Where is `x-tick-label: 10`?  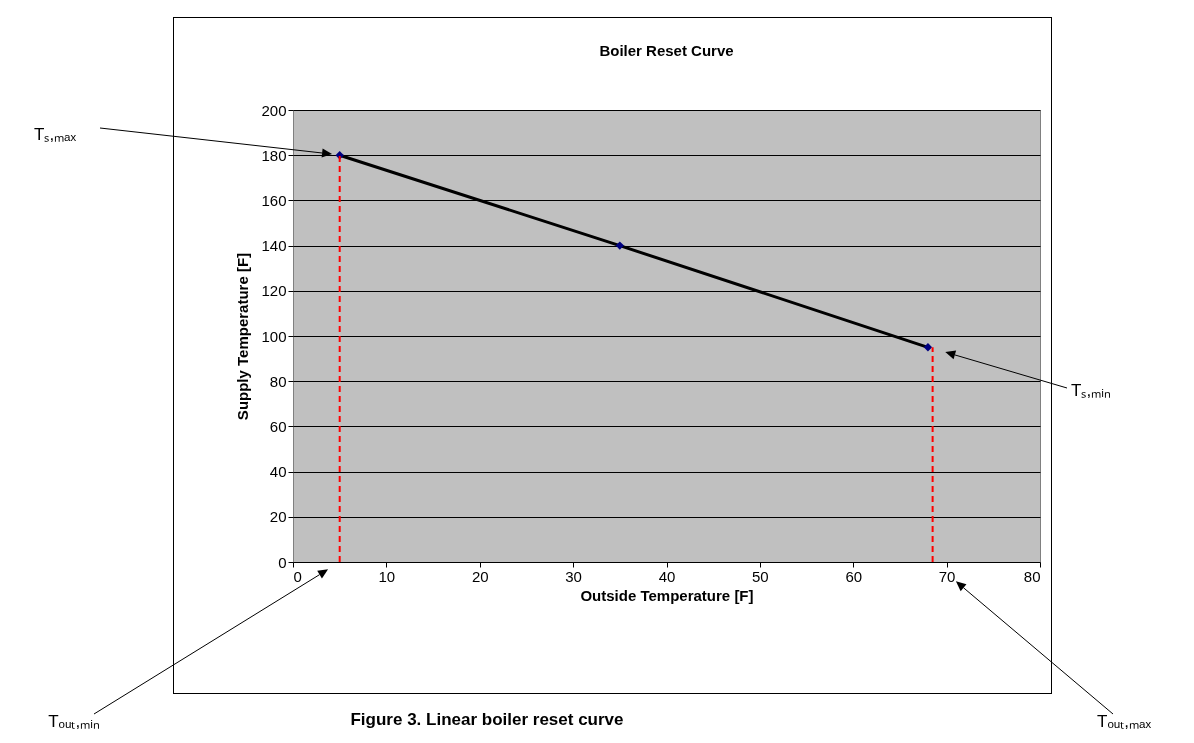
x-tick-label: 10 is located at coordinates (387, 576).